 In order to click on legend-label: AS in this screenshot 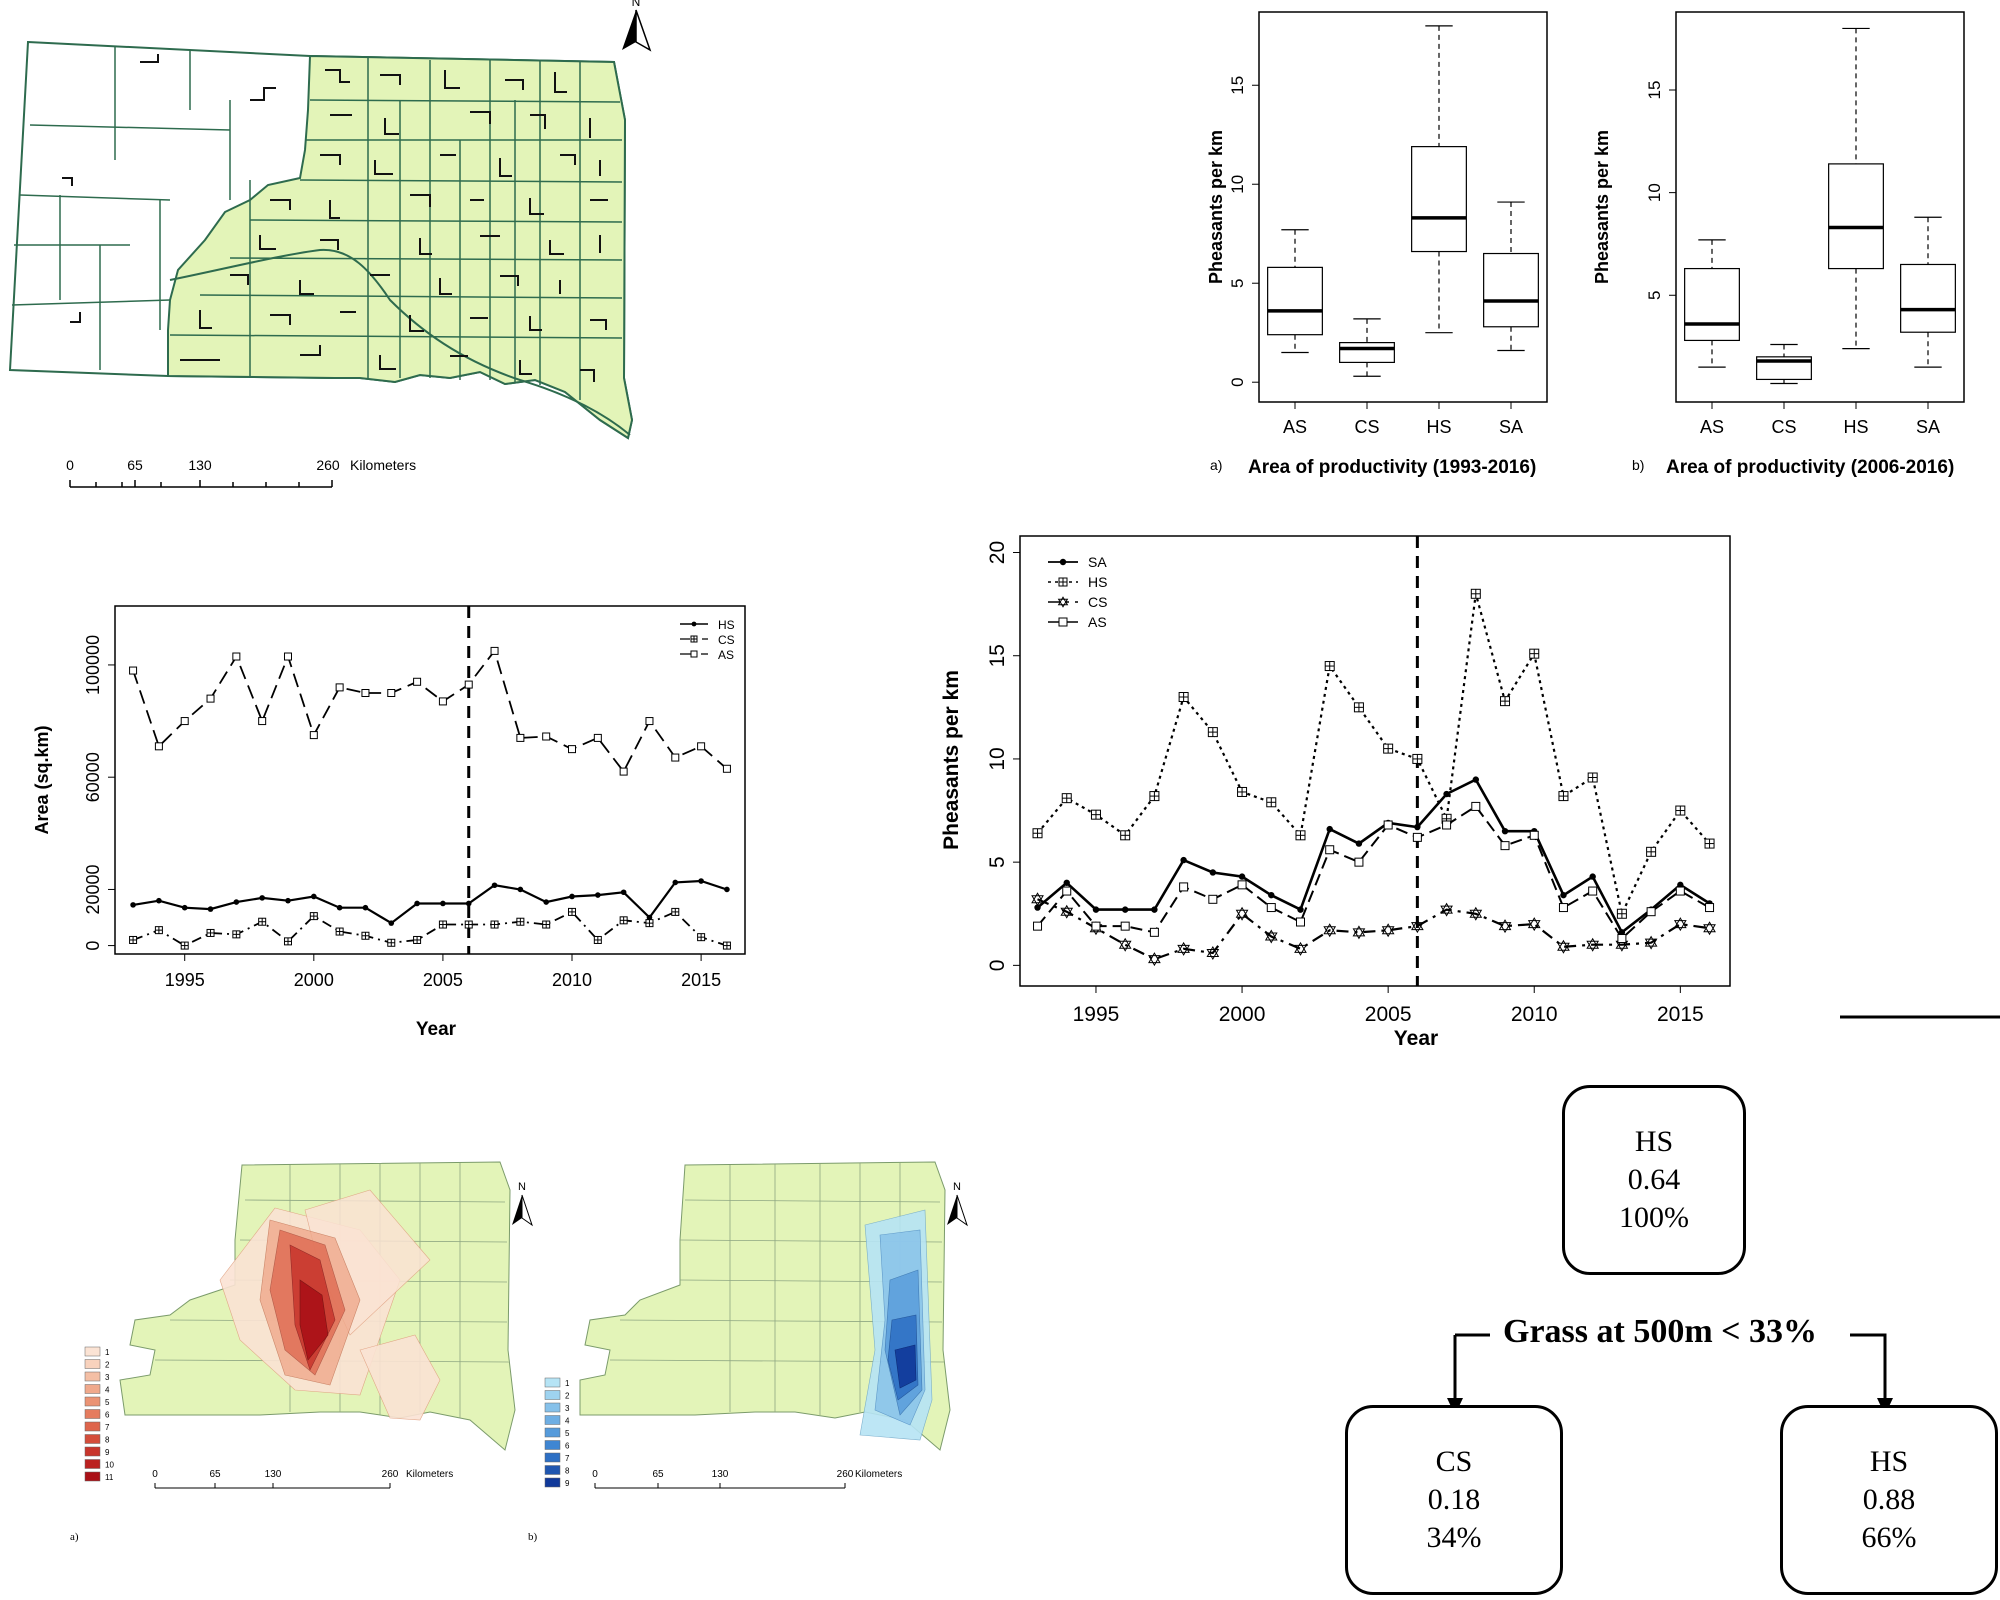, I will do `click(726, 655)`.